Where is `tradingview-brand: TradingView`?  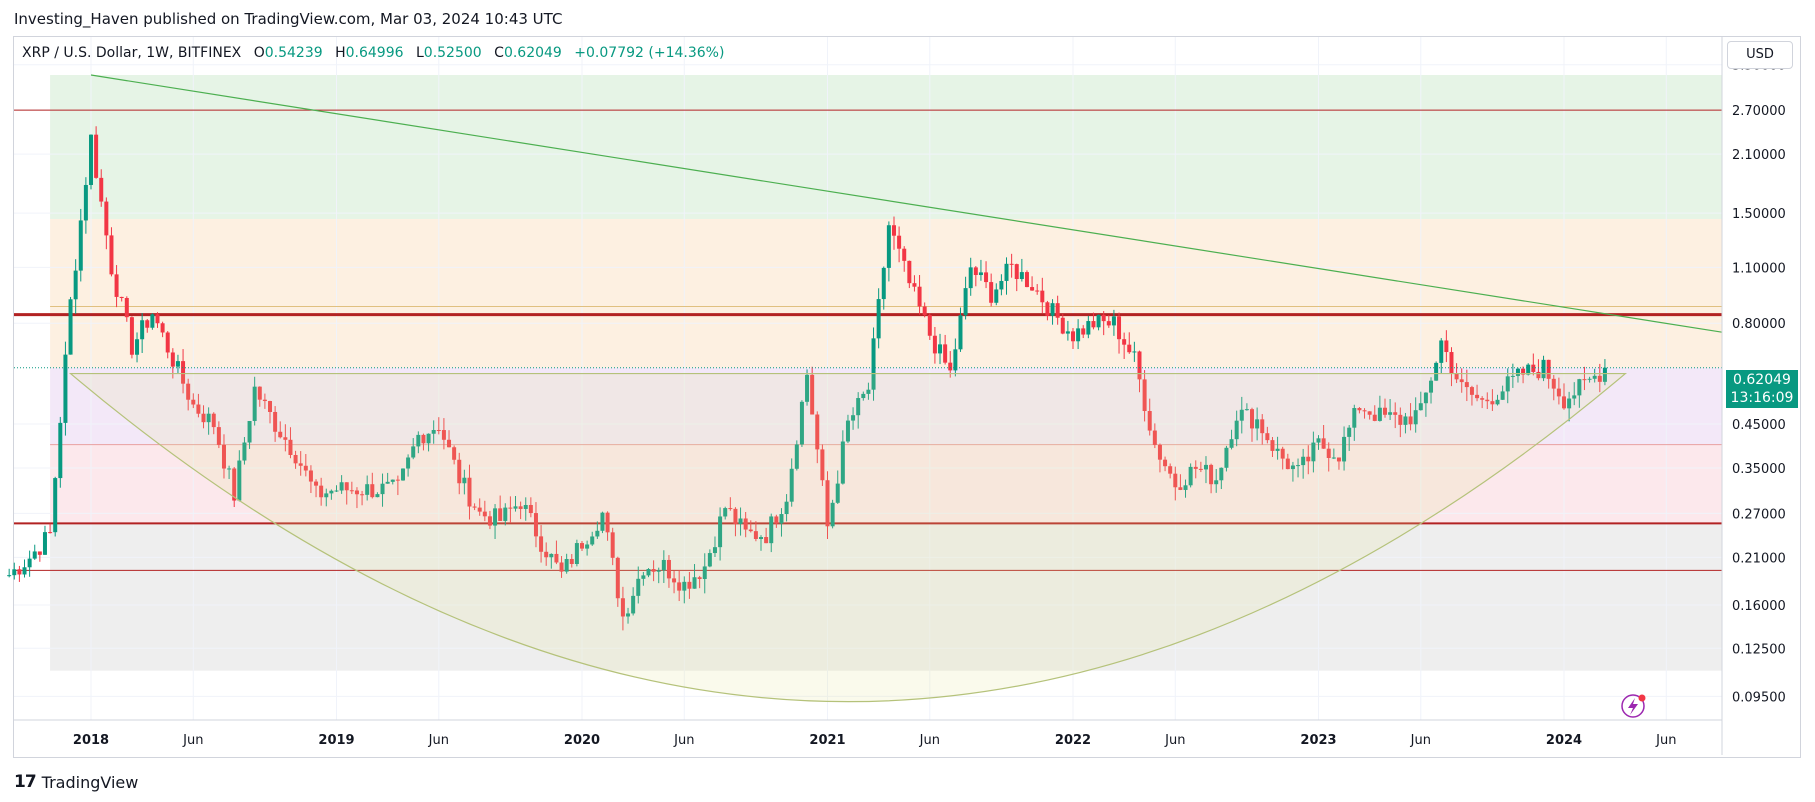 tradingview-brand: TradingView is located at coordinates (90, 782).